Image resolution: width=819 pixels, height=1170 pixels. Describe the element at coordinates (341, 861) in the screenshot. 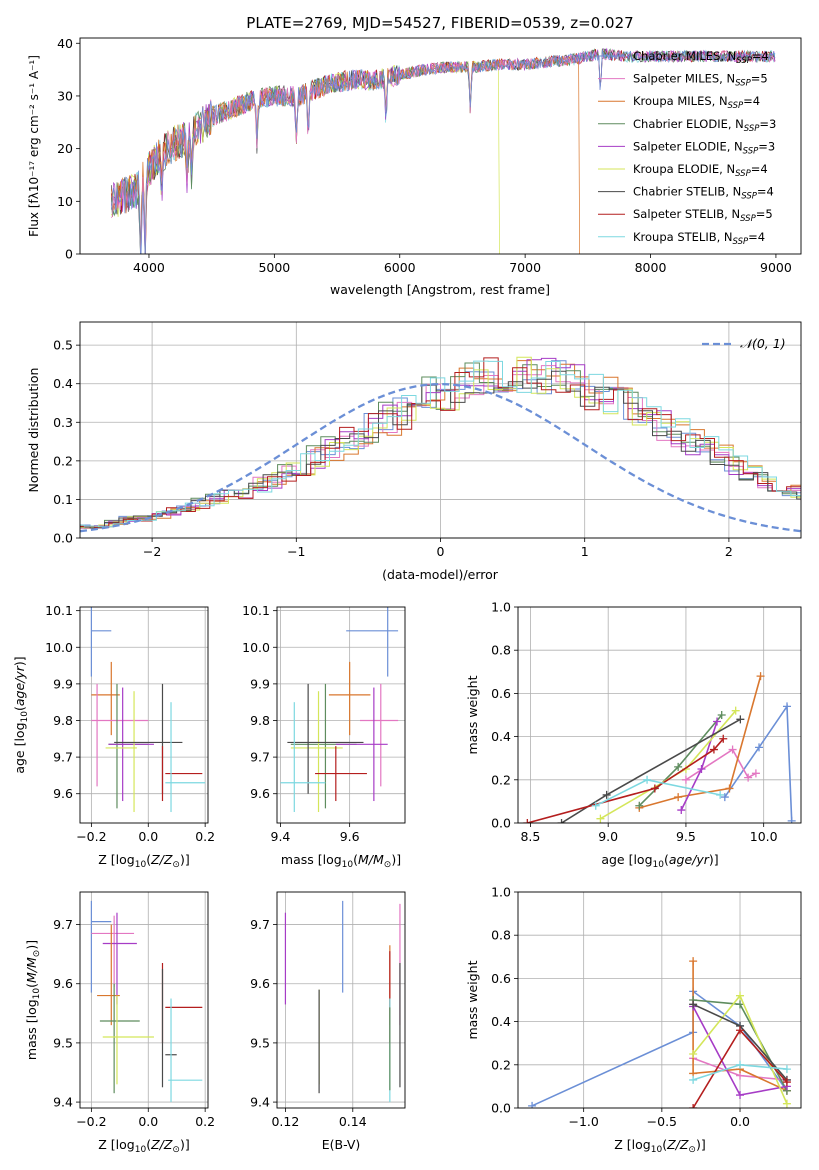

I see `x-axis-label: mass [log10(M/M⊙)]` at that location.